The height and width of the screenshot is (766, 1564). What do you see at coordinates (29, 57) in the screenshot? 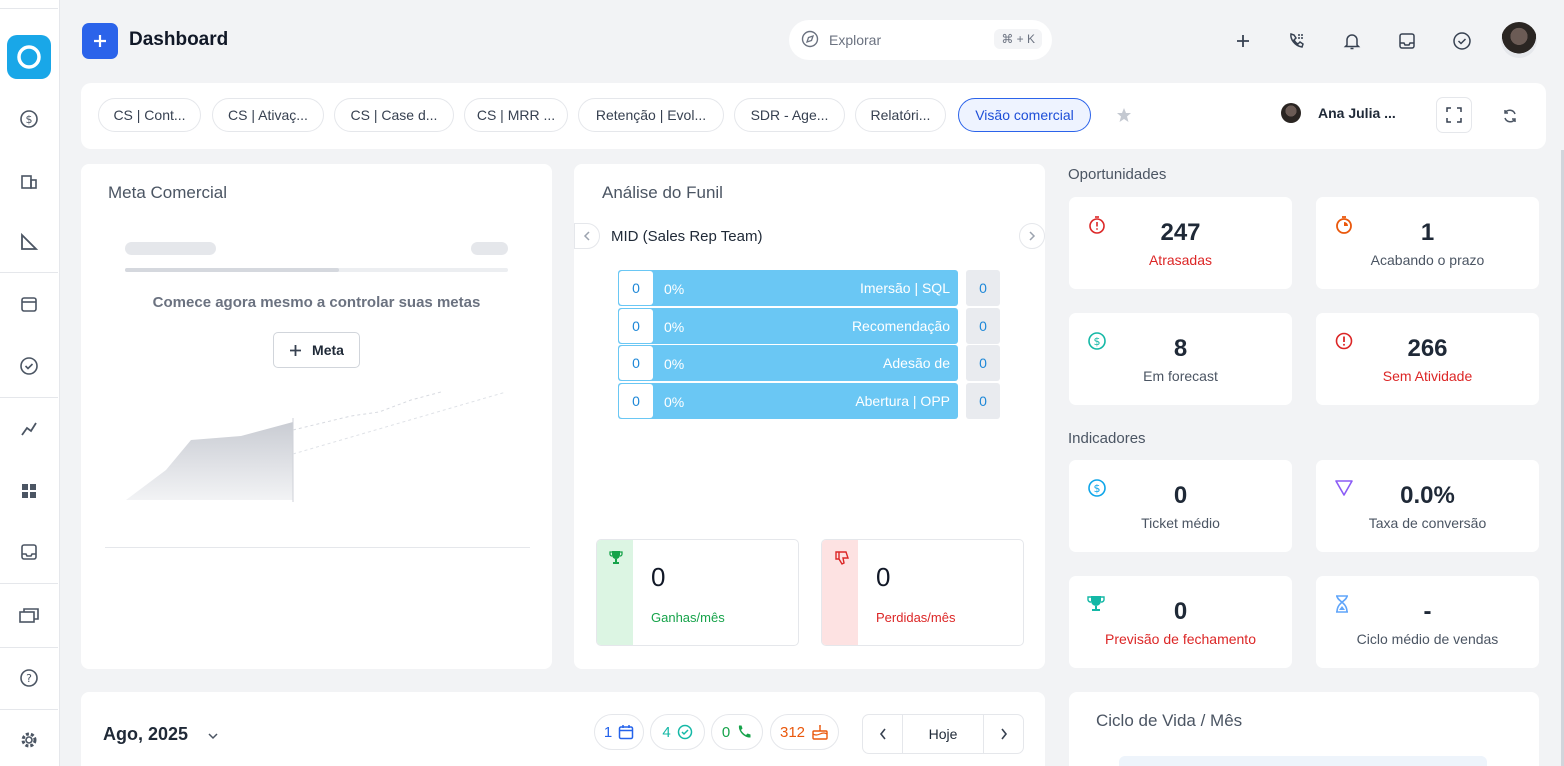
I see `app-logo-icon` at bounding box center [29, 57].